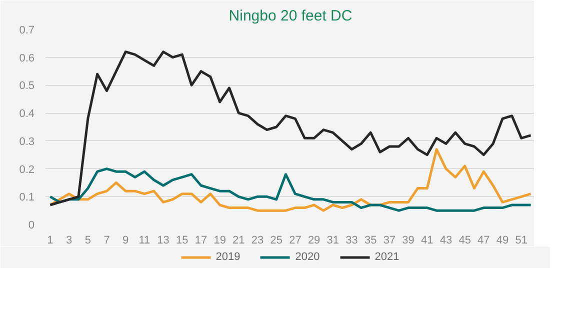 The height and width of the screenshot is (320, 563). I want to click on x-tick-label: 5, so click(87, 240).